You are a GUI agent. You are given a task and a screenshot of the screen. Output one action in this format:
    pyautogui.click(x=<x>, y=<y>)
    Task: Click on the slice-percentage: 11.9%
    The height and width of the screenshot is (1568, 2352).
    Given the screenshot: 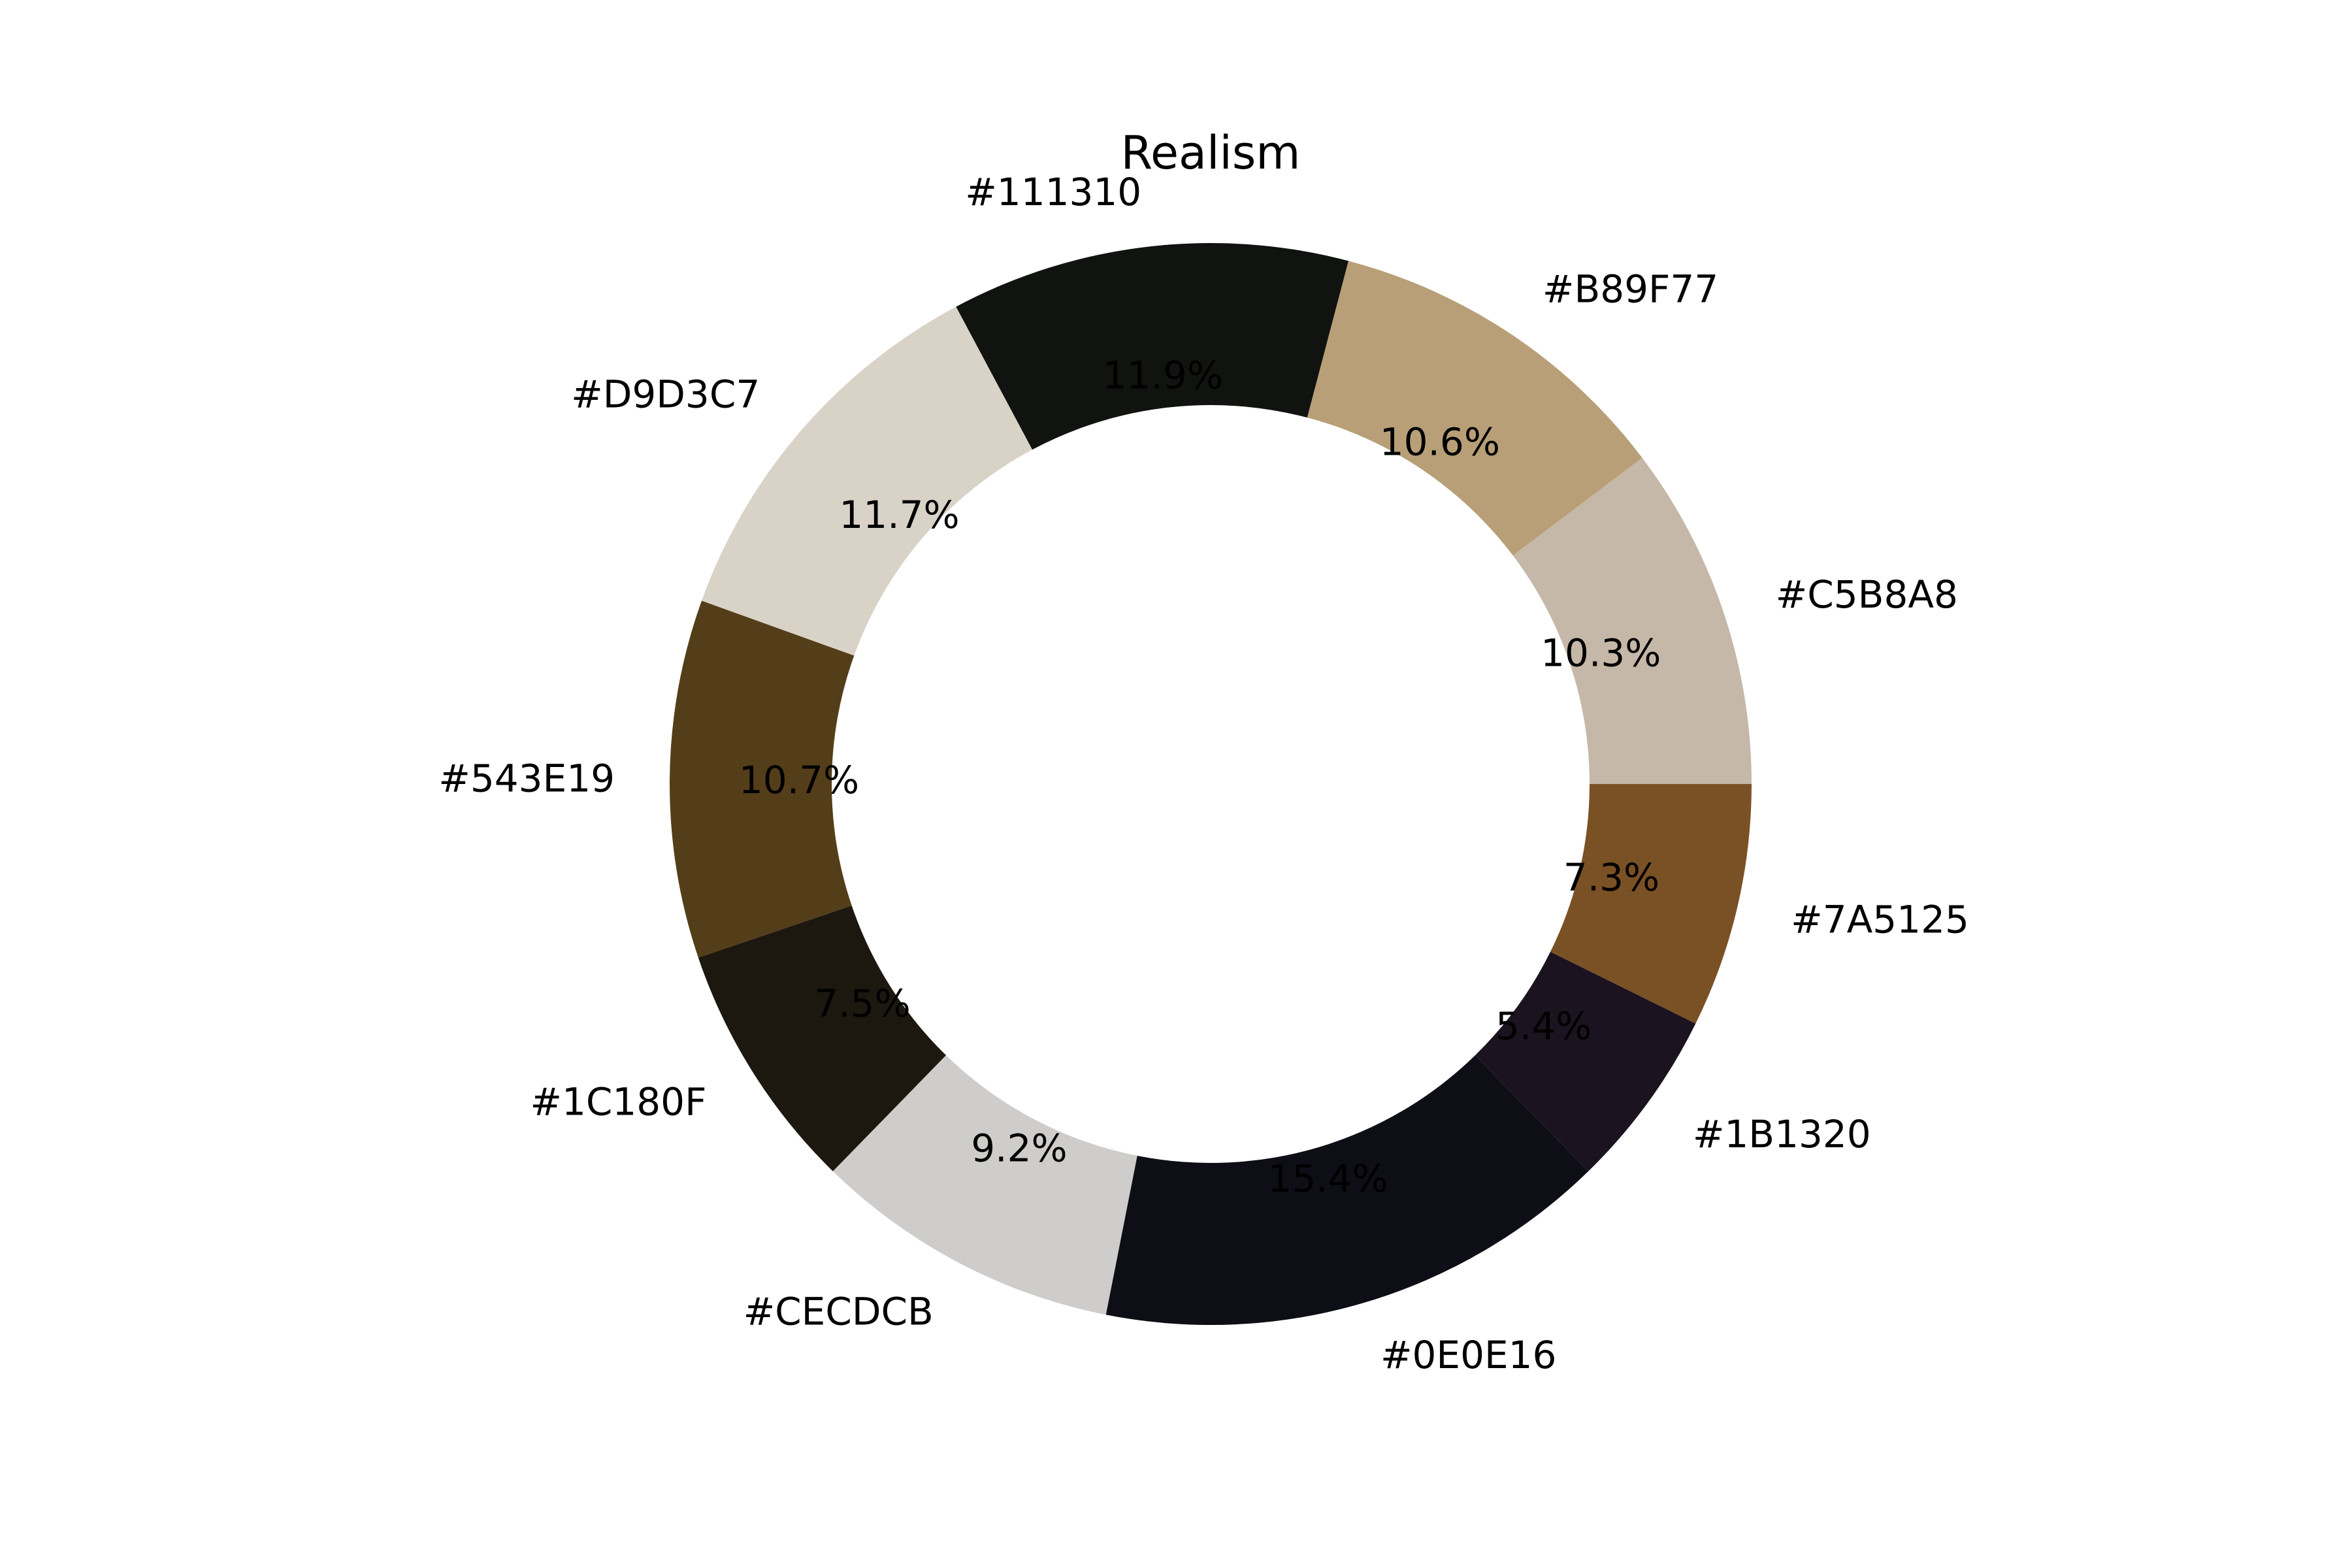 What is the action you would take?
    pyautogui.click(x=1163, y=375)
    